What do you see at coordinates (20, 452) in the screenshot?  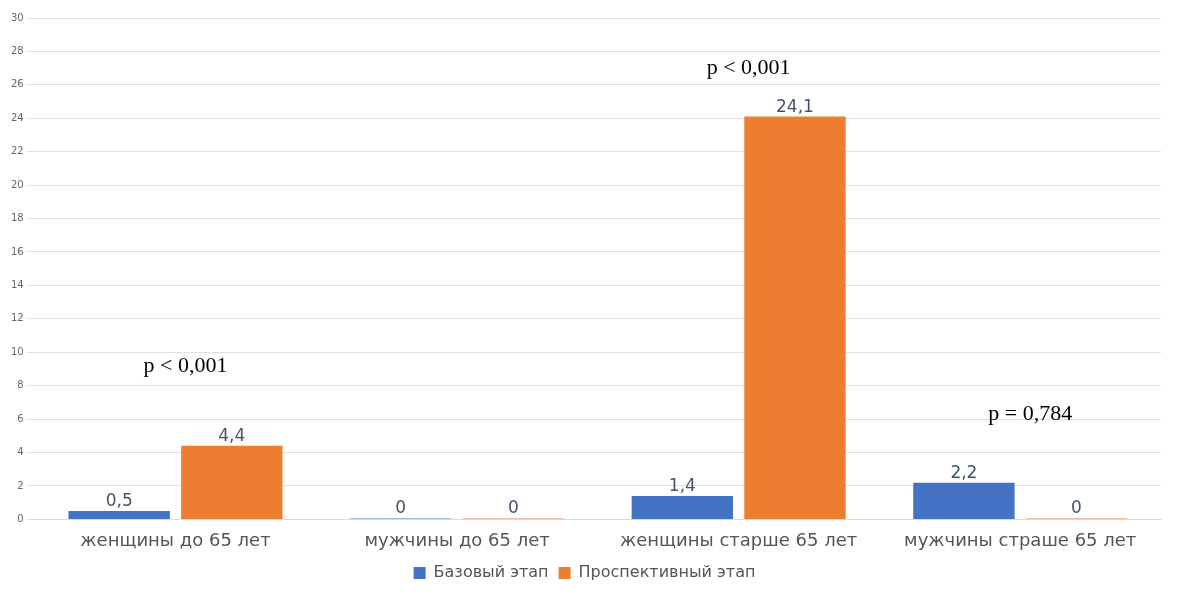 I see `y-tick-label: 4` at bounding box center [20, 452].